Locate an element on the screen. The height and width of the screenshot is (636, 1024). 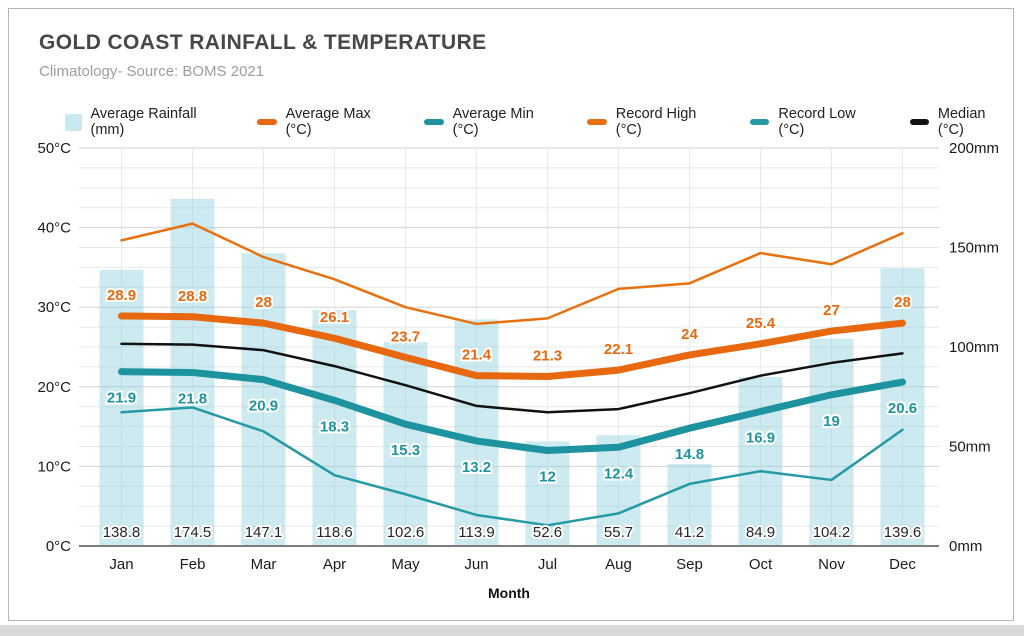
month-label-jun: Jun is located at coordinates (476, 564).